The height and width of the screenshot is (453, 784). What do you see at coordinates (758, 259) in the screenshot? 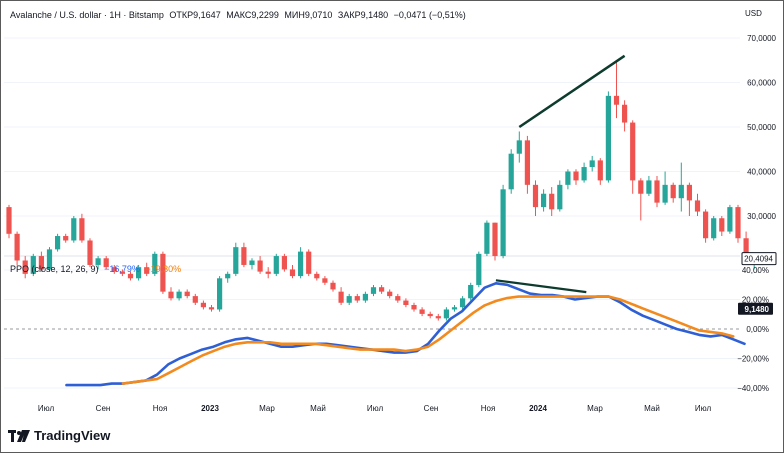
I see `cursor-price-label: 20,4094` at bounding box center [758, 259].